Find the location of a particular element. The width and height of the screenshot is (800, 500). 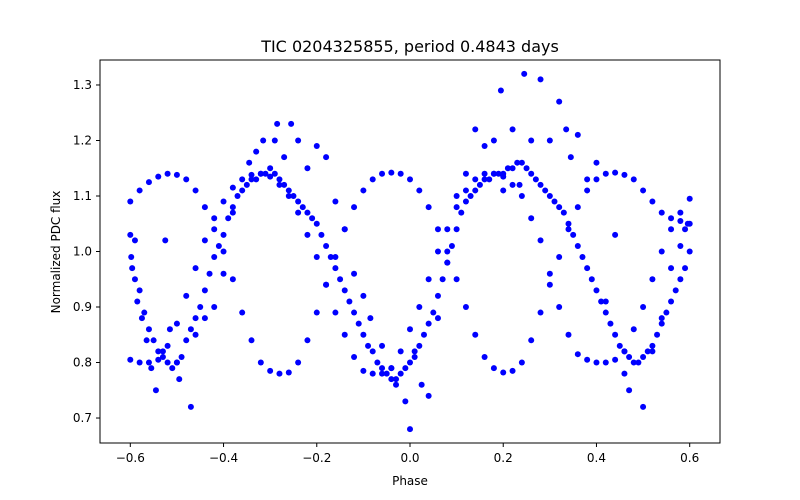

y-tick-label: 1.2 is located at coordinates (82, 140).